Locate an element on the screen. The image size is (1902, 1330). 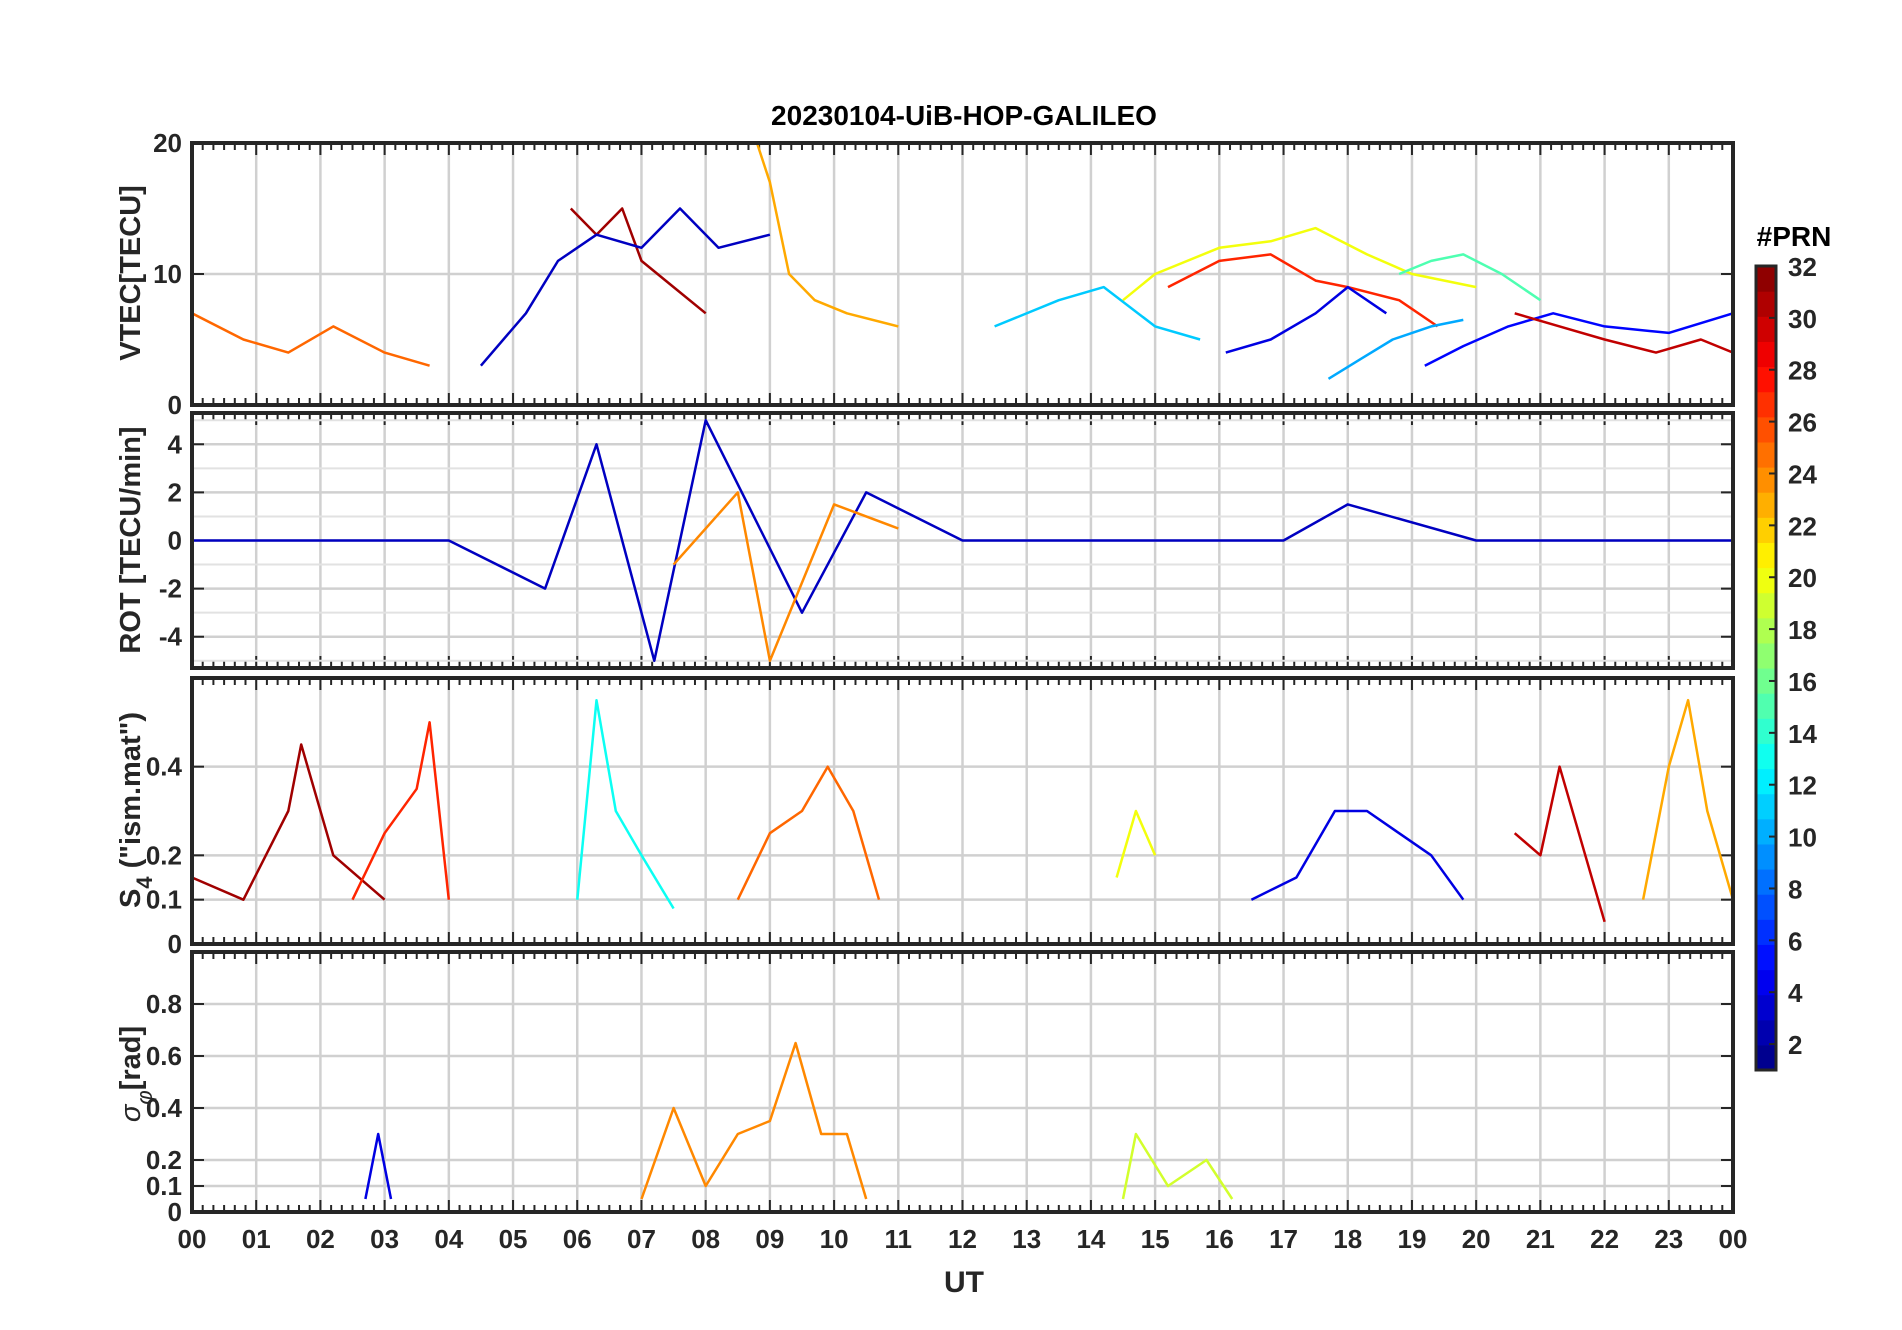
s4-label-sub: 4 is located at coordinates (144, 882).